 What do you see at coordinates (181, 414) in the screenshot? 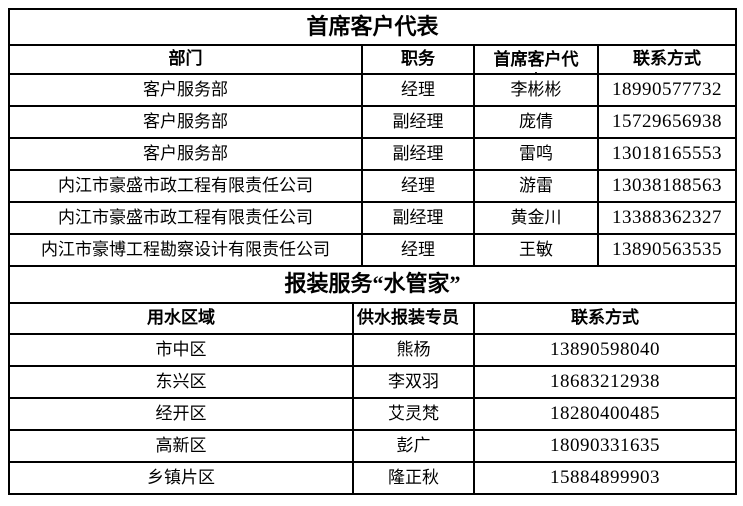
I see `area-cell: 经开区` at bounding box center [181, 414].